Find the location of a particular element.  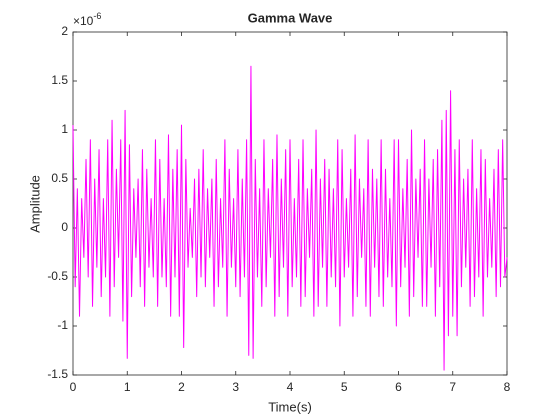

x-tick-label: 4 is located at coordinates (290, 387).